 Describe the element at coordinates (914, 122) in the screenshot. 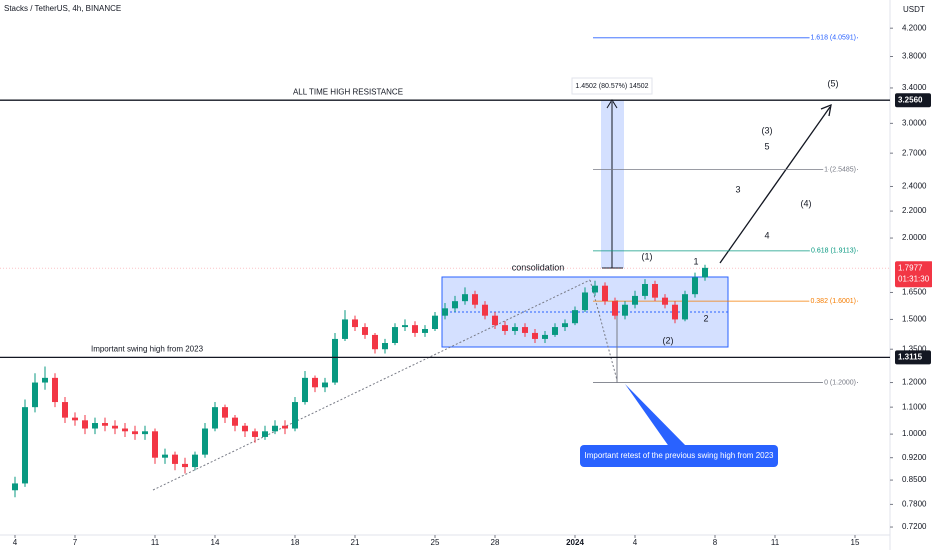

I see `y-tick-label: 3.0000` at that location.